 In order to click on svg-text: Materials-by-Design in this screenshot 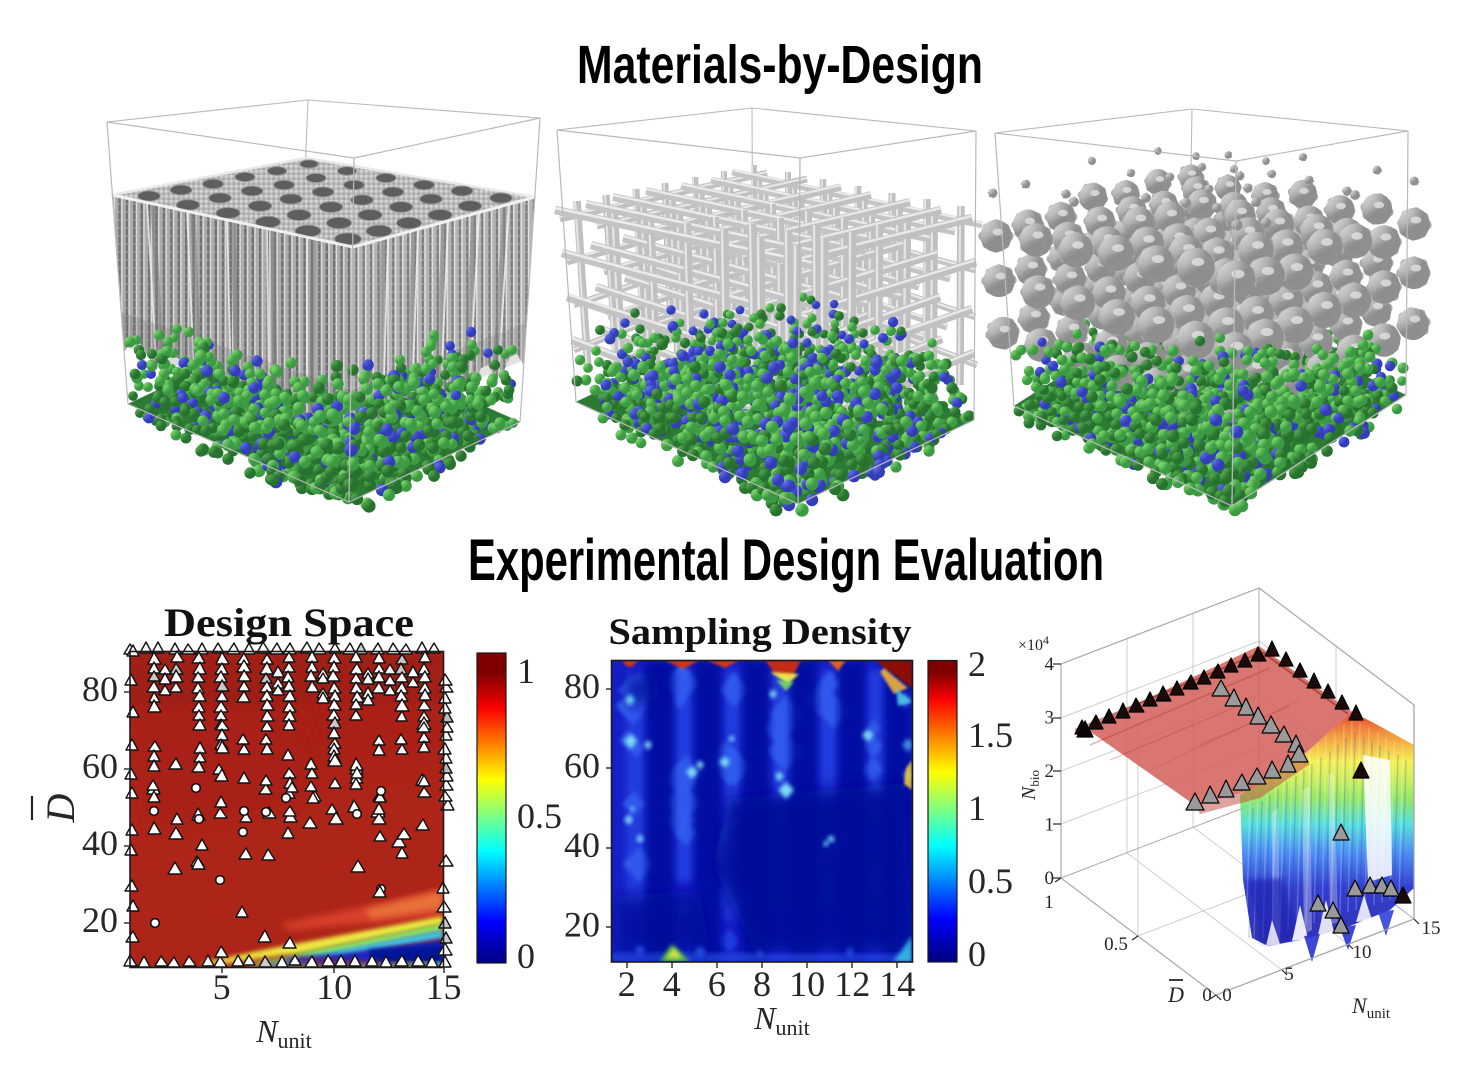, I will do `click(780, 65)`.